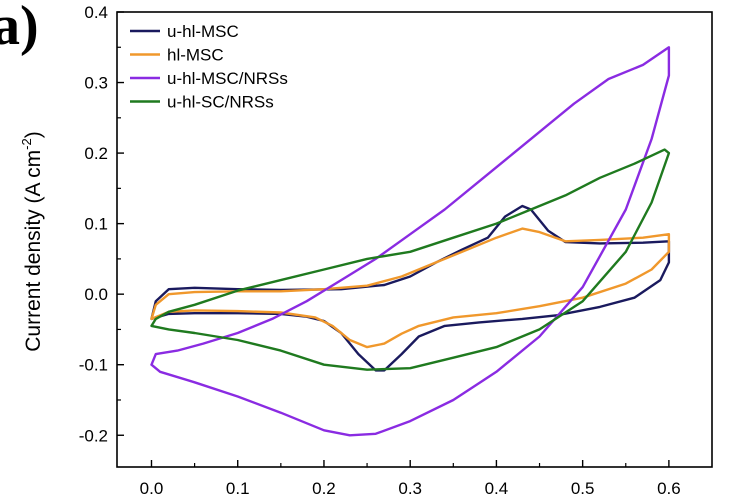 The image size is (731, 504). What do you see at coordinates (96, 153) in the screenshot?
I see `y-tick-label: 0.2` at bounding box center [96, 153].